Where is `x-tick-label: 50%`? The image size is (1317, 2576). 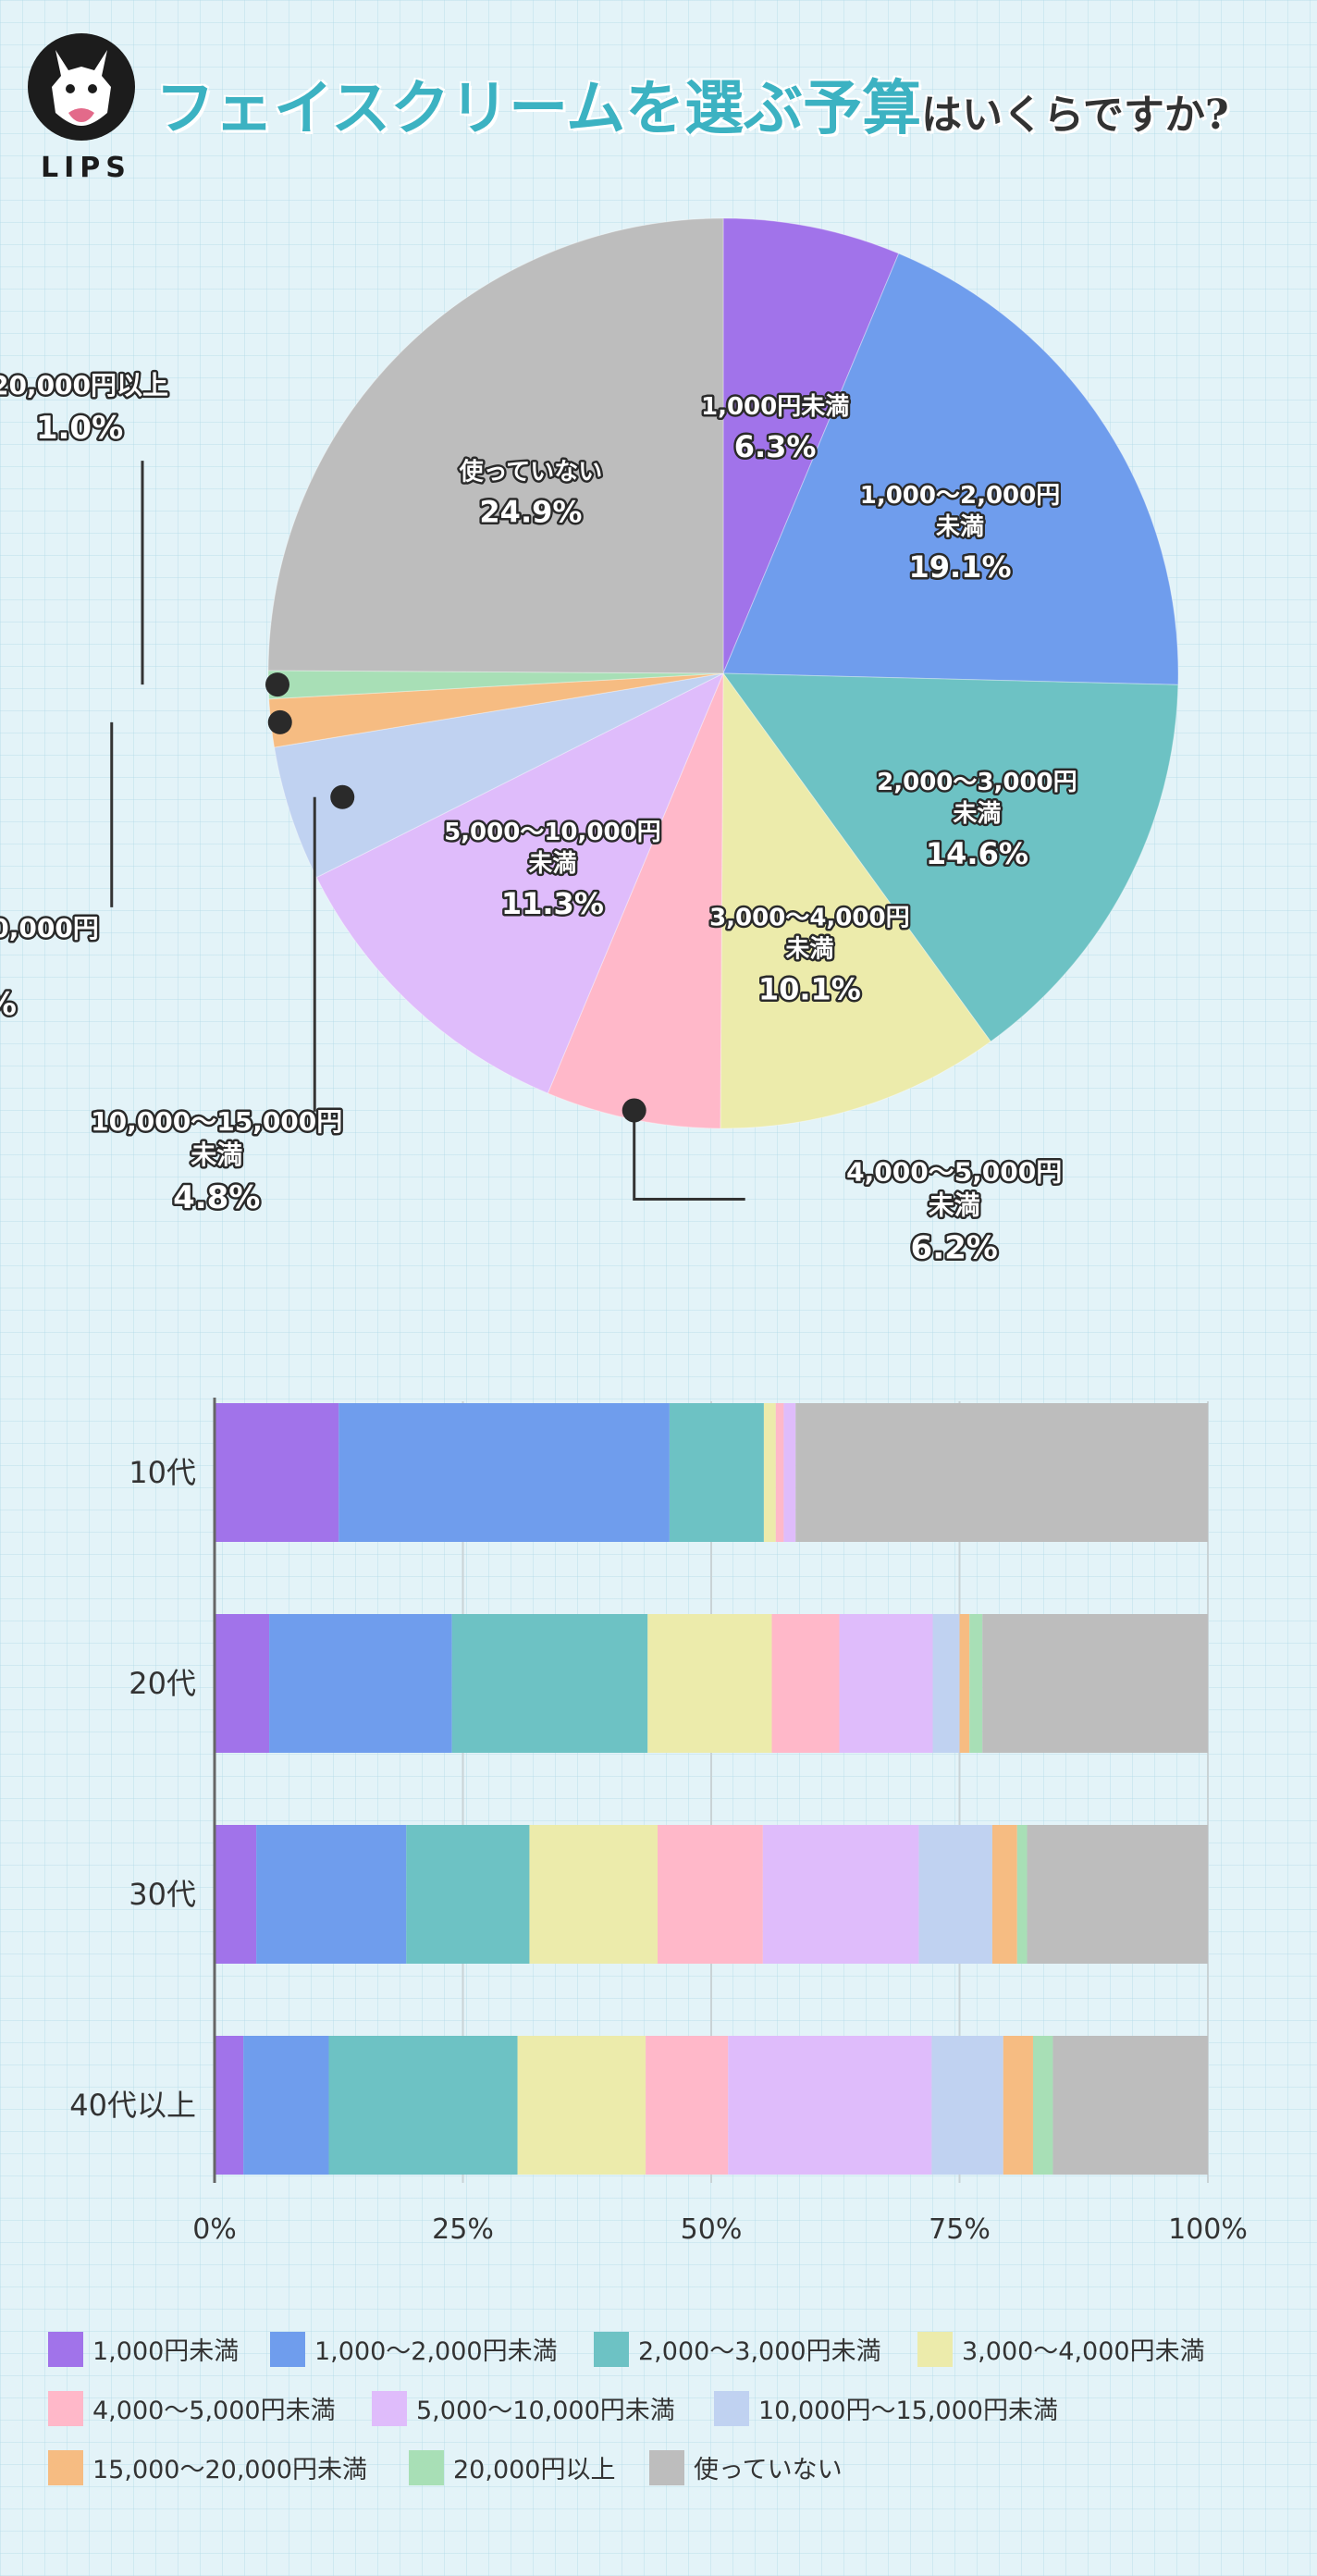
x-tick-label: 50% is located at coordinates (712, 2229).